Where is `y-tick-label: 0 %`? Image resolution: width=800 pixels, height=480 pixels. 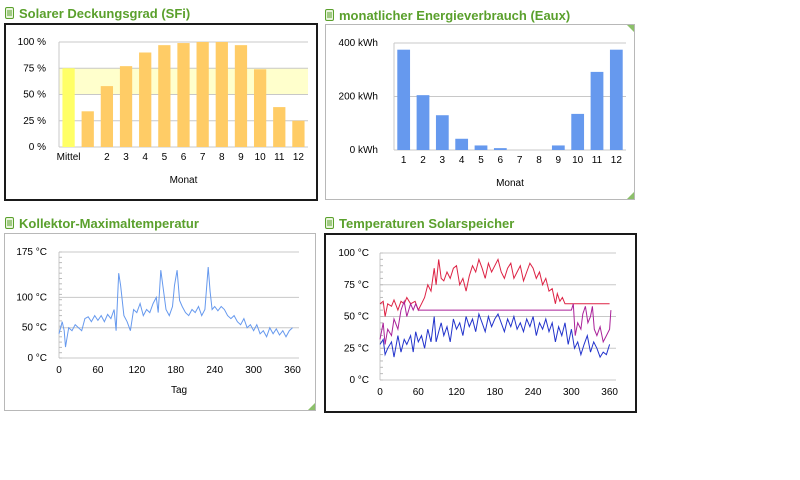 y-tick-label: 0 % is located at coordinates (37, 147).